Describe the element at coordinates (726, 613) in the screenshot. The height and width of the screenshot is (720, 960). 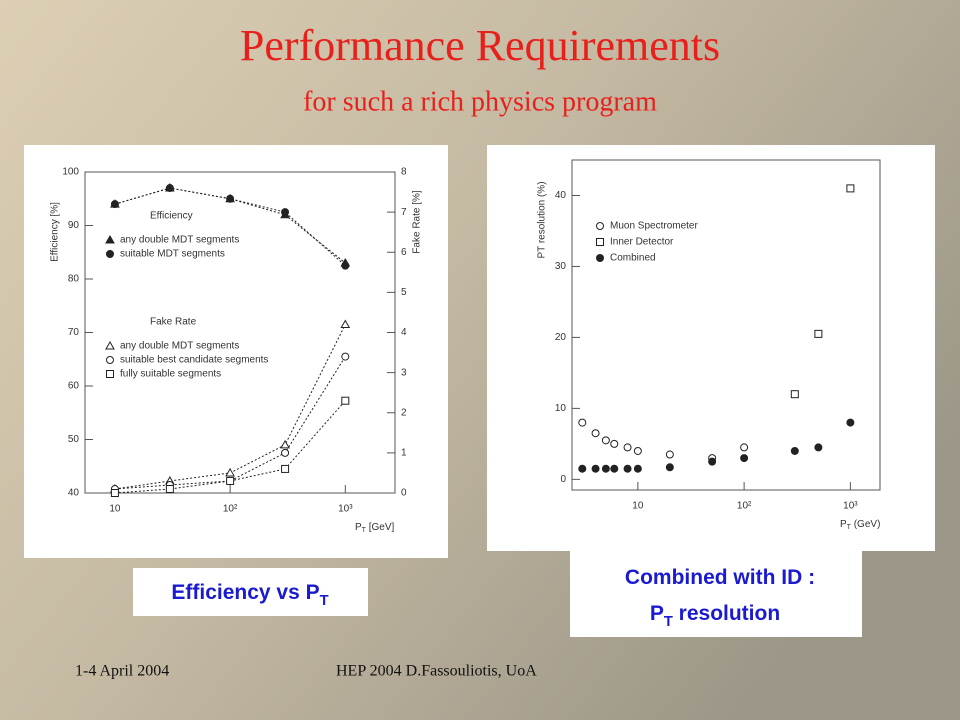
I see `caption-part: resolution` at that location.